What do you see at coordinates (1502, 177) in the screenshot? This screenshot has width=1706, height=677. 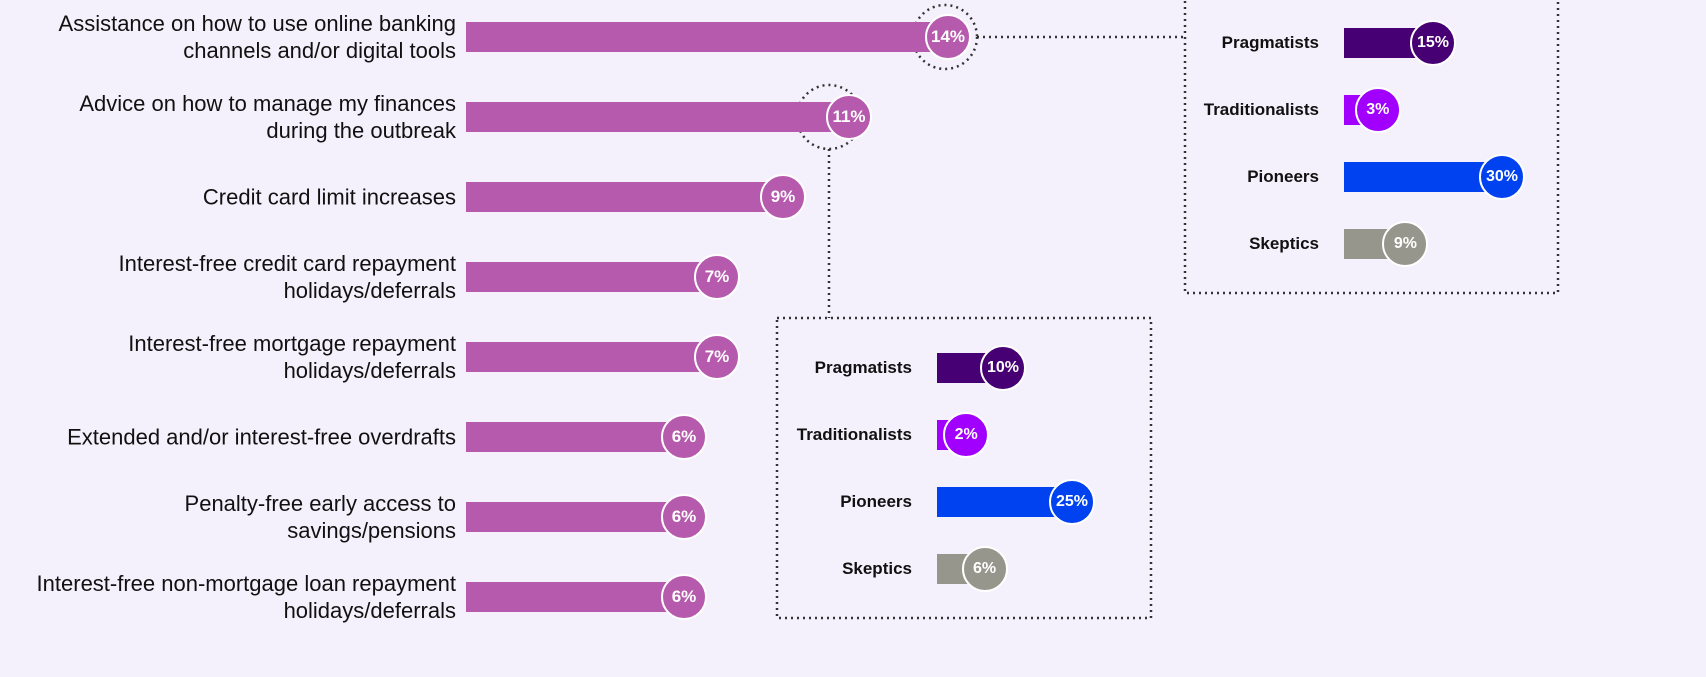 I see `value-bubble: 30%` at bounding box center [1502, 177].